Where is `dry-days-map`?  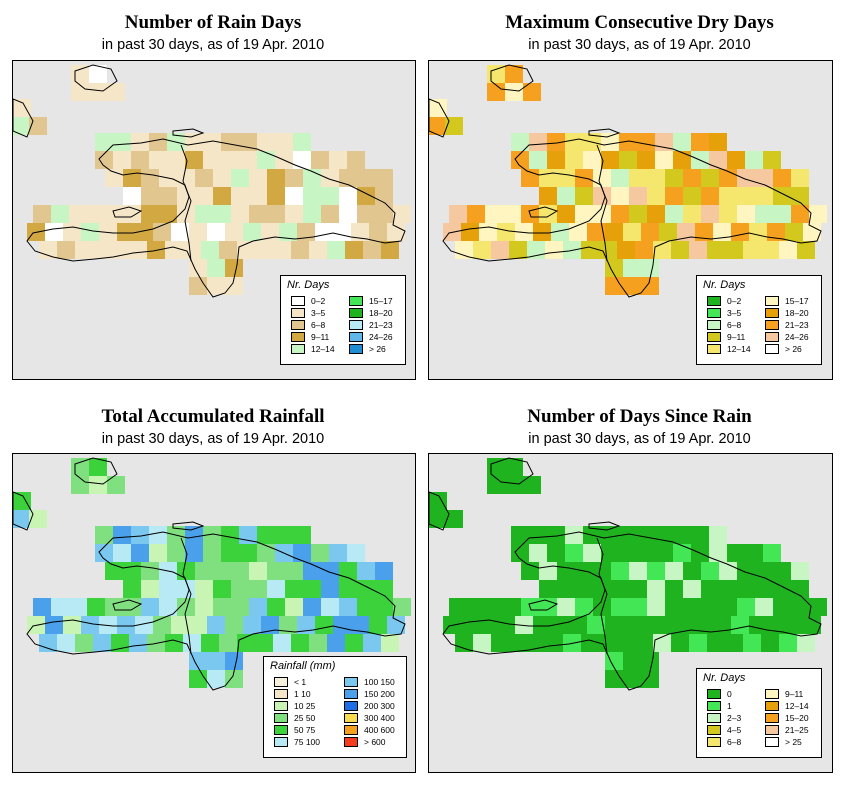 dry-days-map is located at coordinates (628, 181).